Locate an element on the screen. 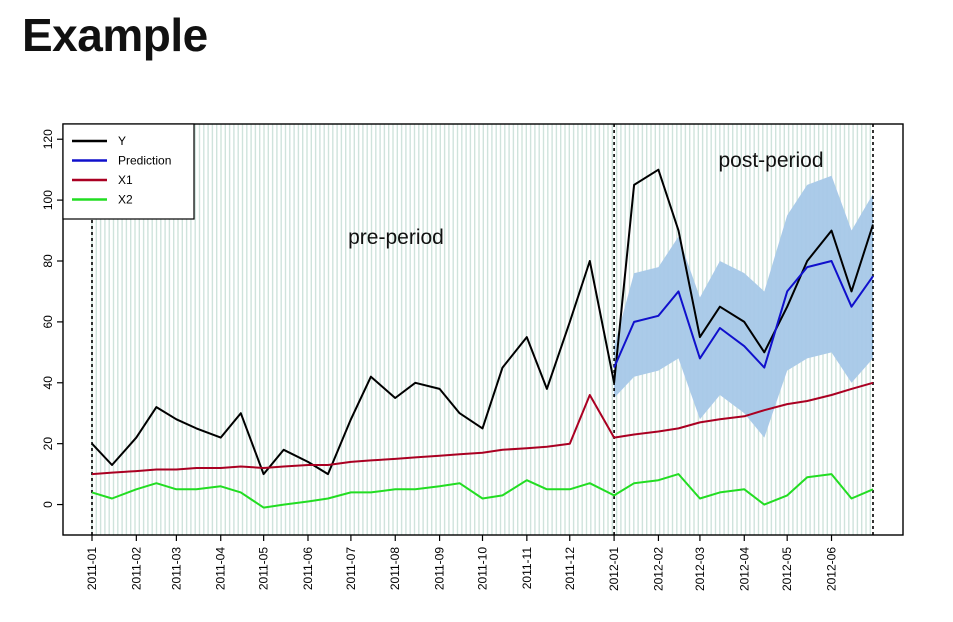  x-tick-label: 2012-05 is located at coordinates (787, 569).